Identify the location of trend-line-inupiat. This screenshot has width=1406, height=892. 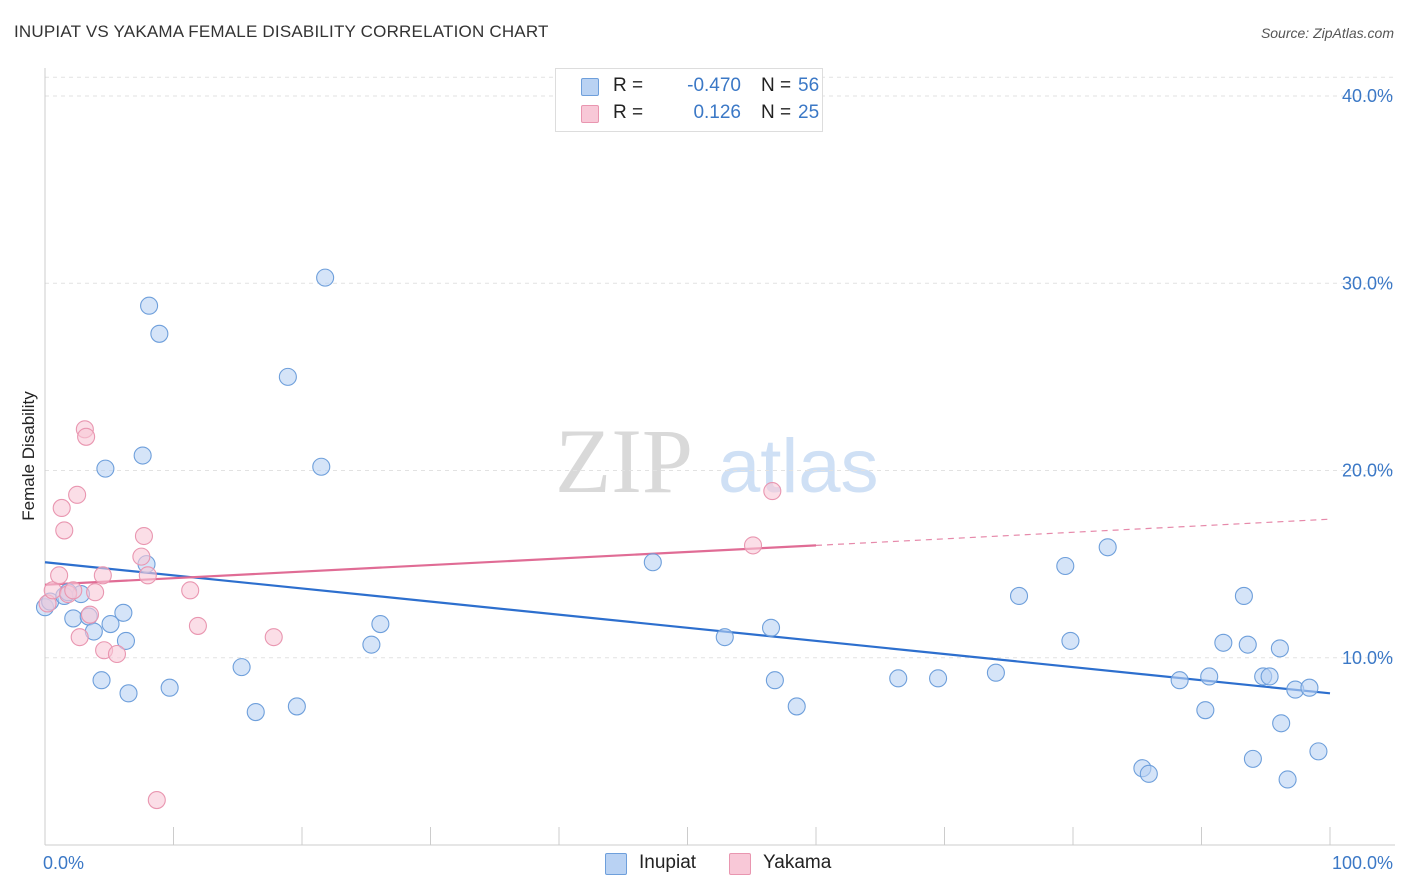
(687, 628).